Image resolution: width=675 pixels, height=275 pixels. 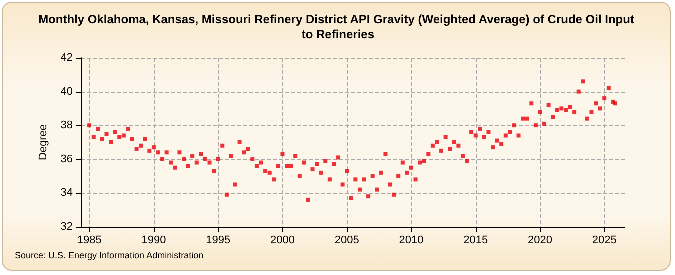 I want to click on y-tick-label: 34, so click(x=66, y=193).